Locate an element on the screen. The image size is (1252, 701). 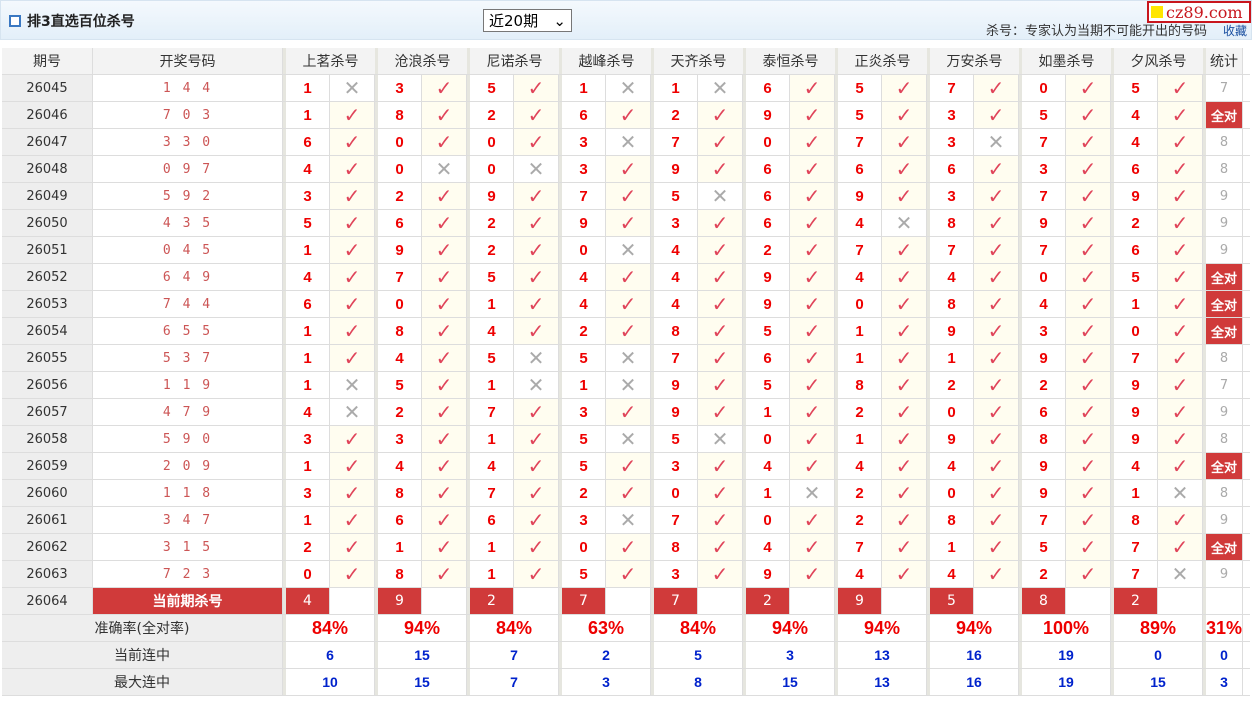
table-row: 26063 7 2 3 0 ✓ 8 ✓ 1 ✓ 5 ✓ 3 ✓ 9 ✓ 4 ✓ 4 ✓ 2 ✓ 7 ✕ 9 is located at coordinates (626, 574).